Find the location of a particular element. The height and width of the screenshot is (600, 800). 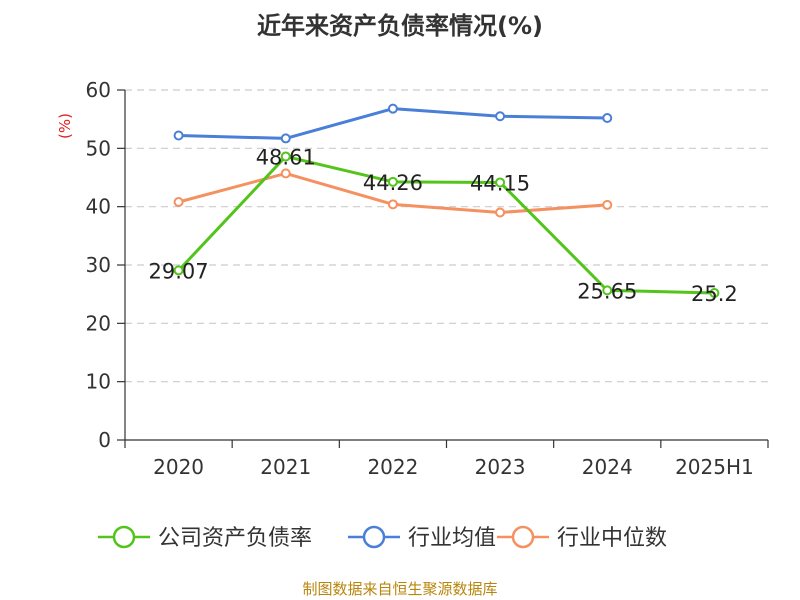

y-tick-label: 10 is located at coordinates (98, 382).